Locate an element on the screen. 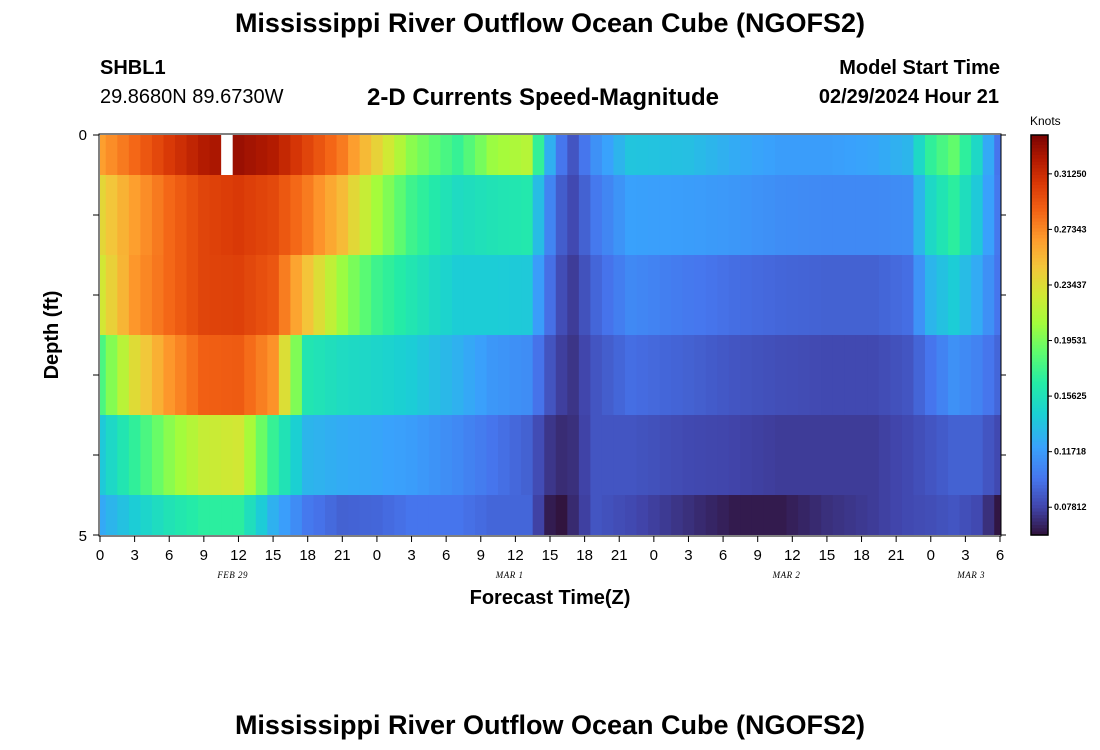 The width and height of the screenshot is (1100, 750). colorbar-tick-label: 0.23437 is located at coordinates (1070, 285).